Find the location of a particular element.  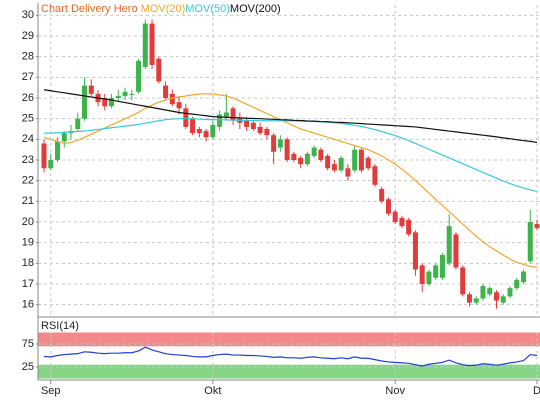

y-tick-label: 18 is located at coordinates (28, 263).